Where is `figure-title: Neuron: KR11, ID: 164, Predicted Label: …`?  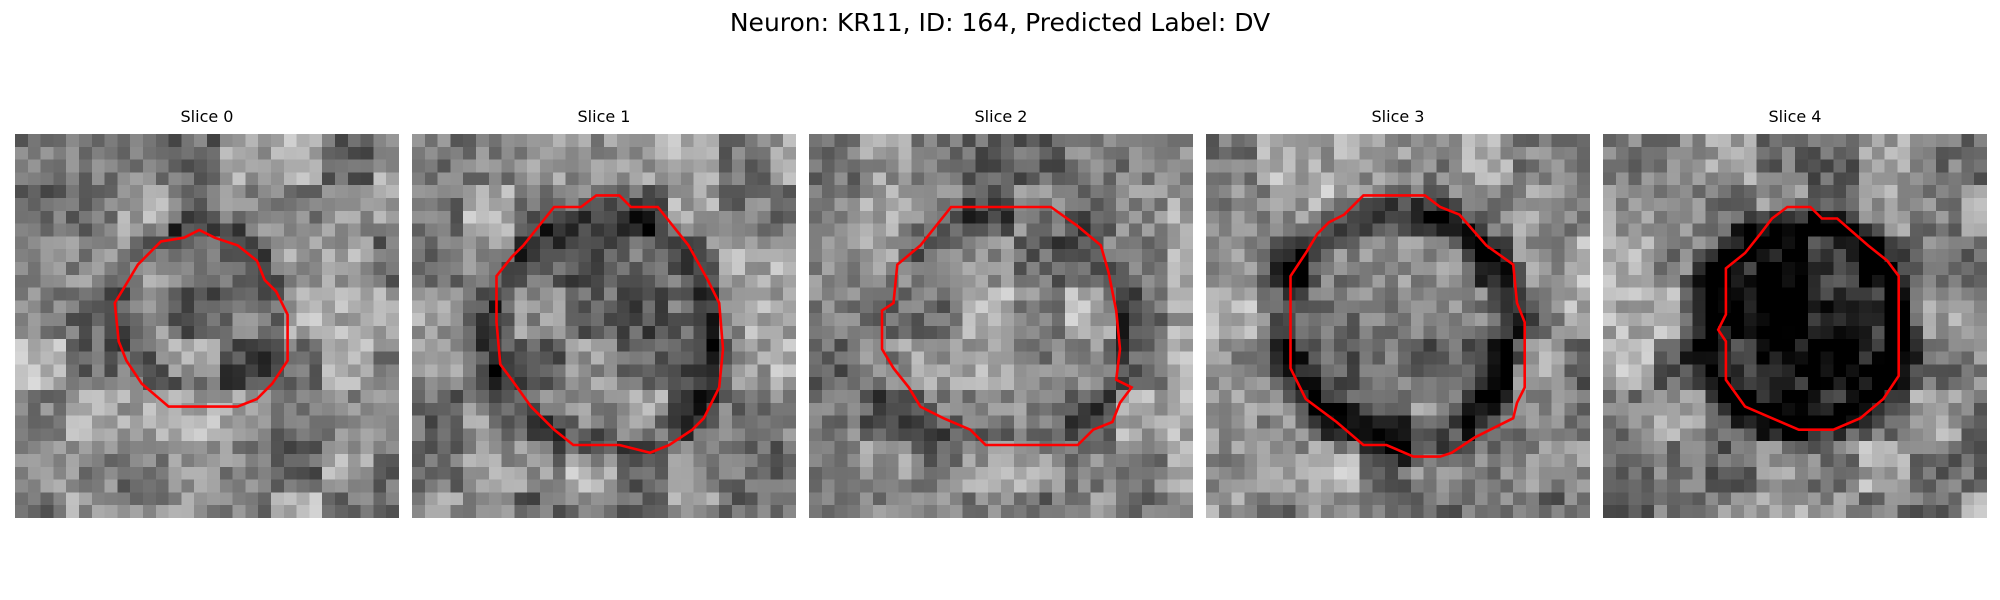 figure-title: Neuron: KR11, ID: 164, Predicted Label: … is located at coordinates (1000, 22).